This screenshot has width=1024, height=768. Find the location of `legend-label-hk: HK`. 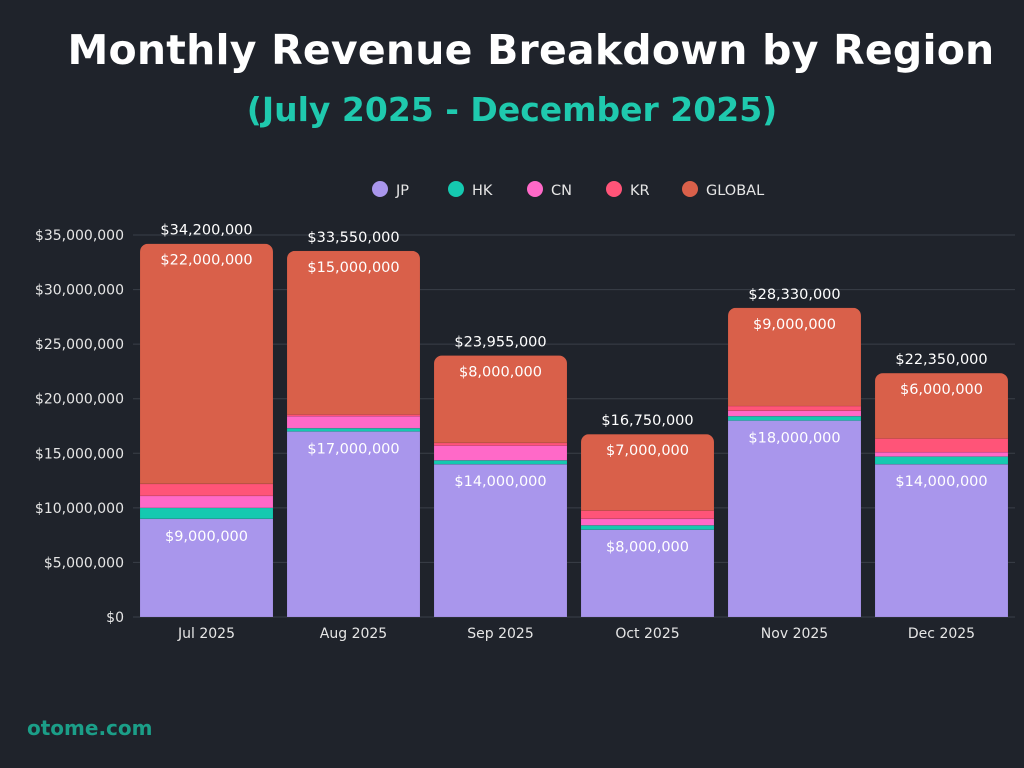

legend-label-hk: HK is located at coordinates (482, 191).